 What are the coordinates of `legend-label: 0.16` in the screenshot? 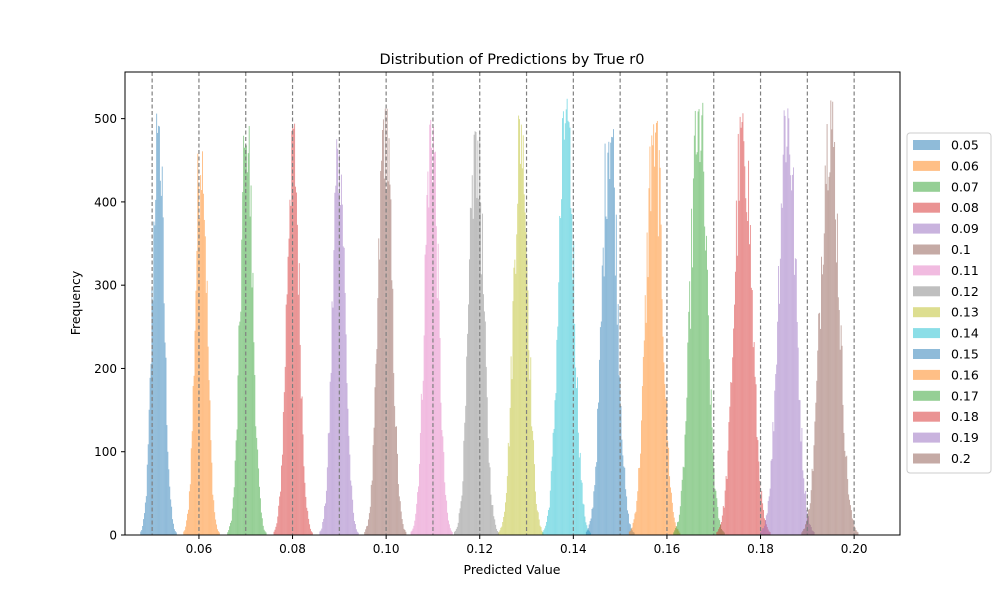 It's located at (965, 374).